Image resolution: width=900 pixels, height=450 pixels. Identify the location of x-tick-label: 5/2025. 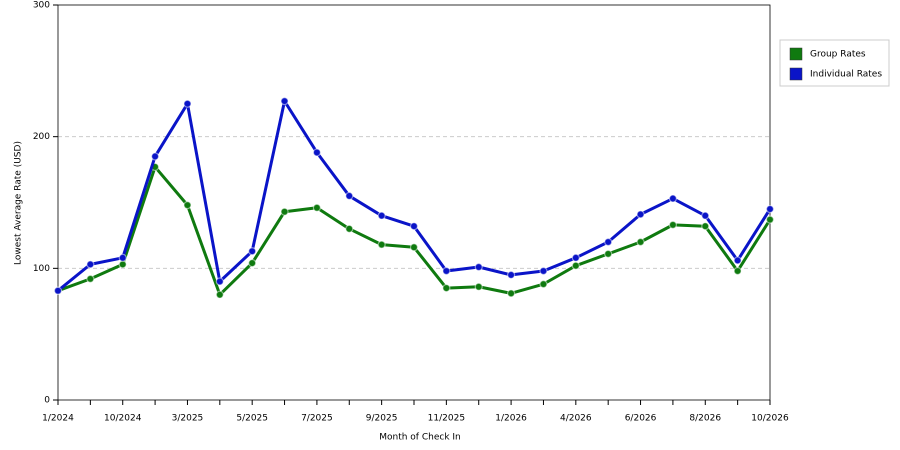
(252, 419).